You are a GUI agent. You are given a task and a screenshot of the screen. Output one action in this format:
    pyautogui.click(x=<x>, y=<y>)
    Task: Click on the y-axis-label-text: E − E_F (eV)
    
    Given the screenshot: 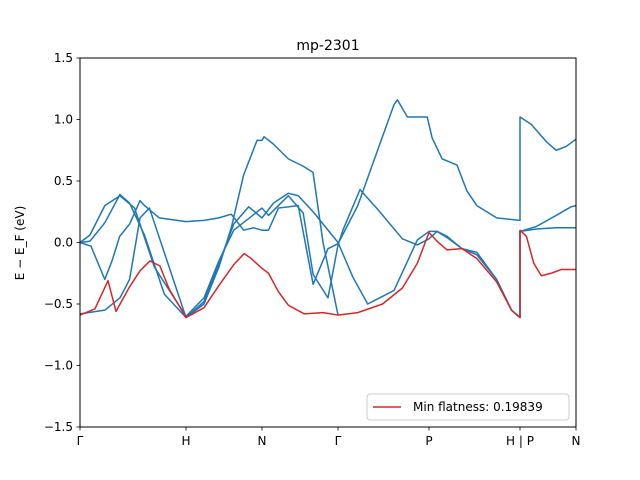 What is the action you would take?
    pyautogui.click(x=20, y=243)
    